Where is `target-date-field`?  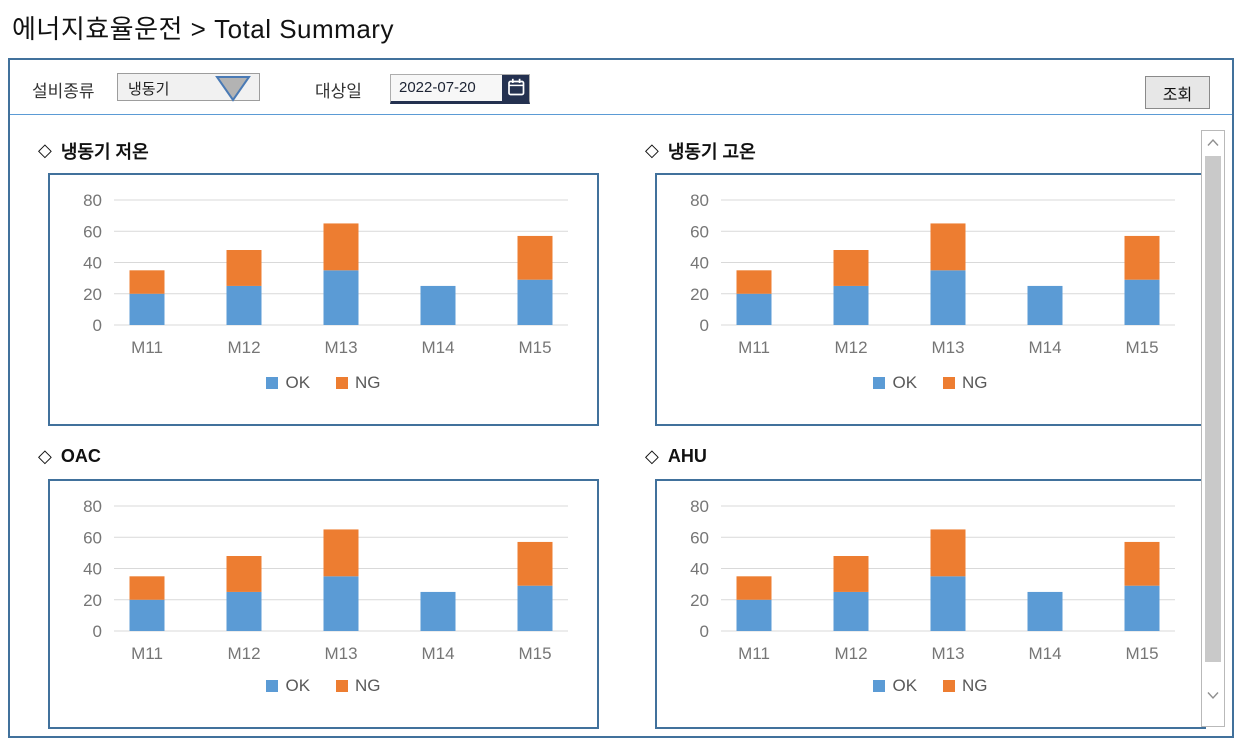 target-date-field is located at coordinates (460, 89).